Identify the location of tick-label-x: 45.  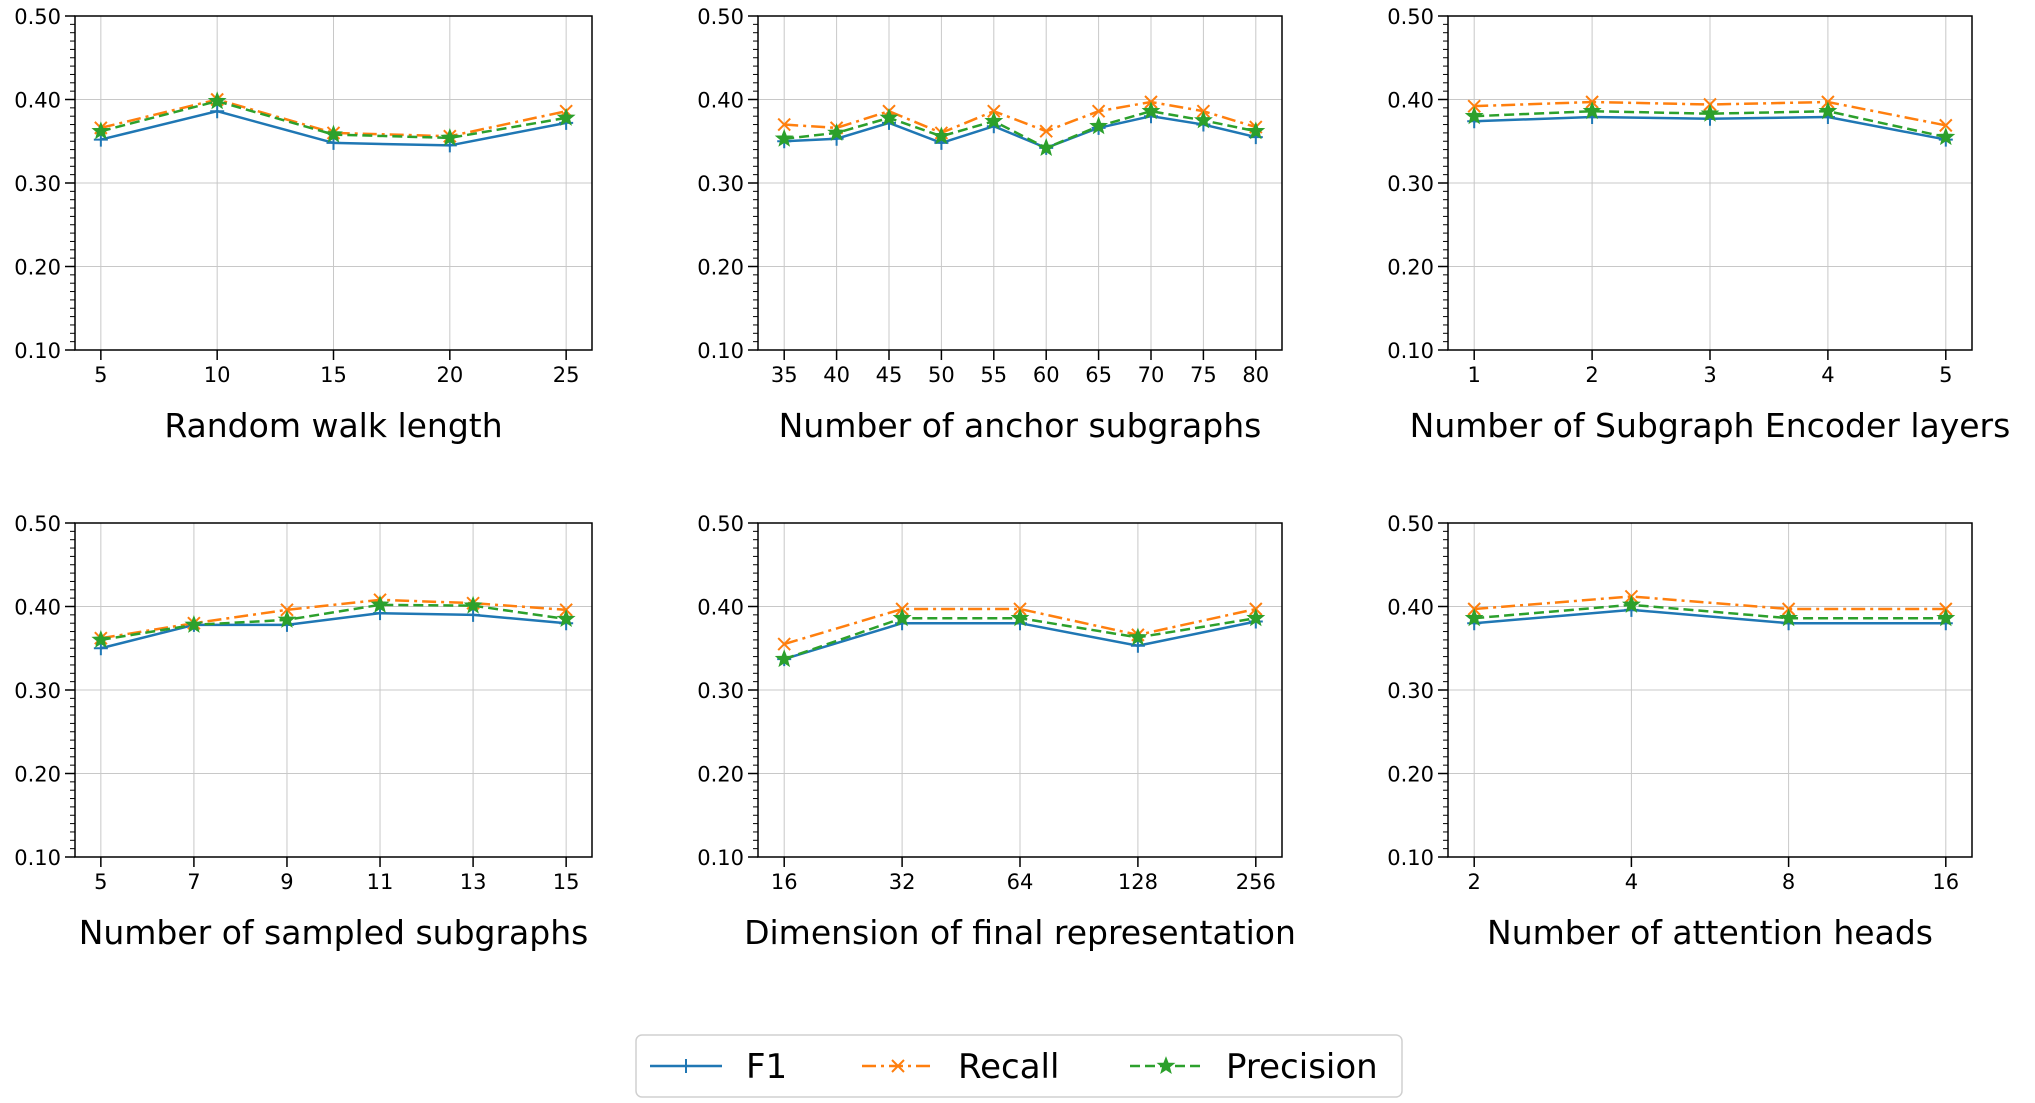
(889, 375).